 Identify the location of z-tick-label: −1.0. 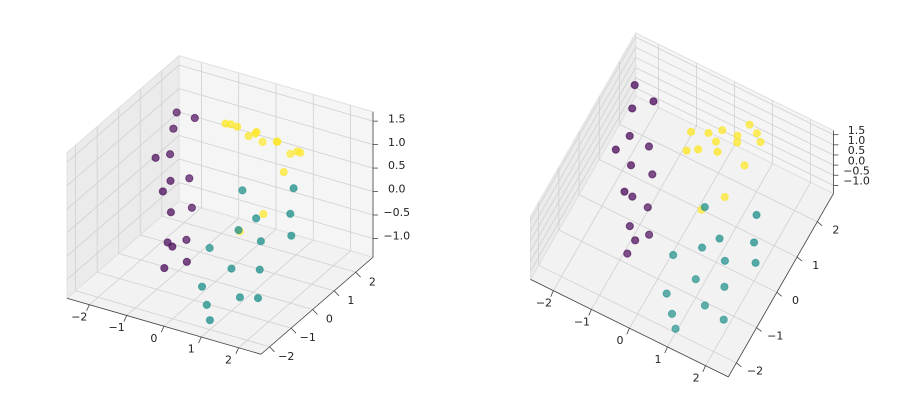
(396, 236).